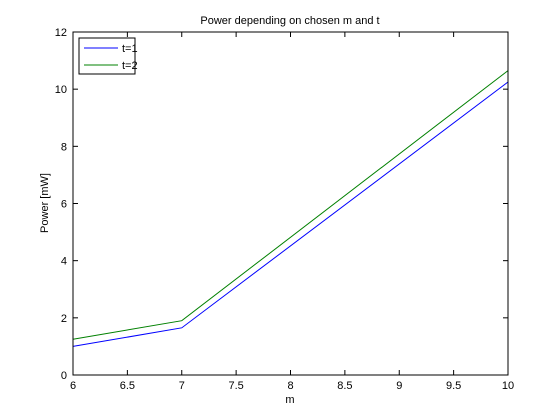  Describe the element at coordinates (64, 147) in the screenshot. I see `y-tick-label: 8` at that location.